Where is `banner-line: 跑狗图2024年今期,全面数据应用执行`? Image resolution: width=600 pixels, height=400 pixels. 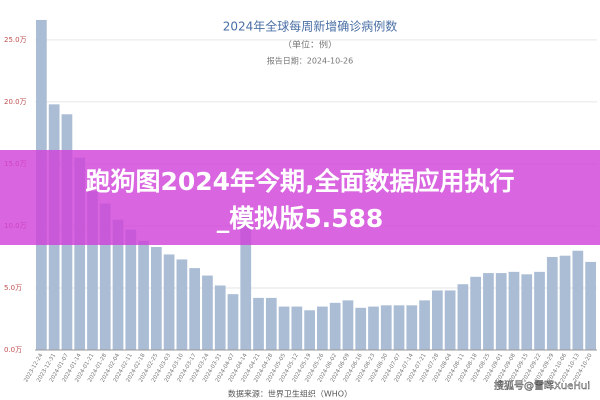
banner-line: 跑狗图2024年今期,全面数据应用执行 is located at coordinates (299, 181).